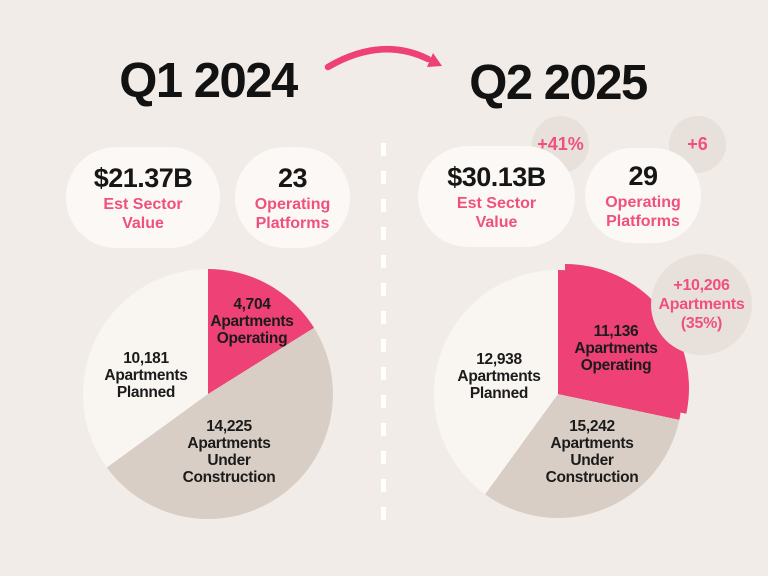 The width and height of the screenshot is (768, 576). I want to click on pie-label-line: 10,181, so click(146, 358).